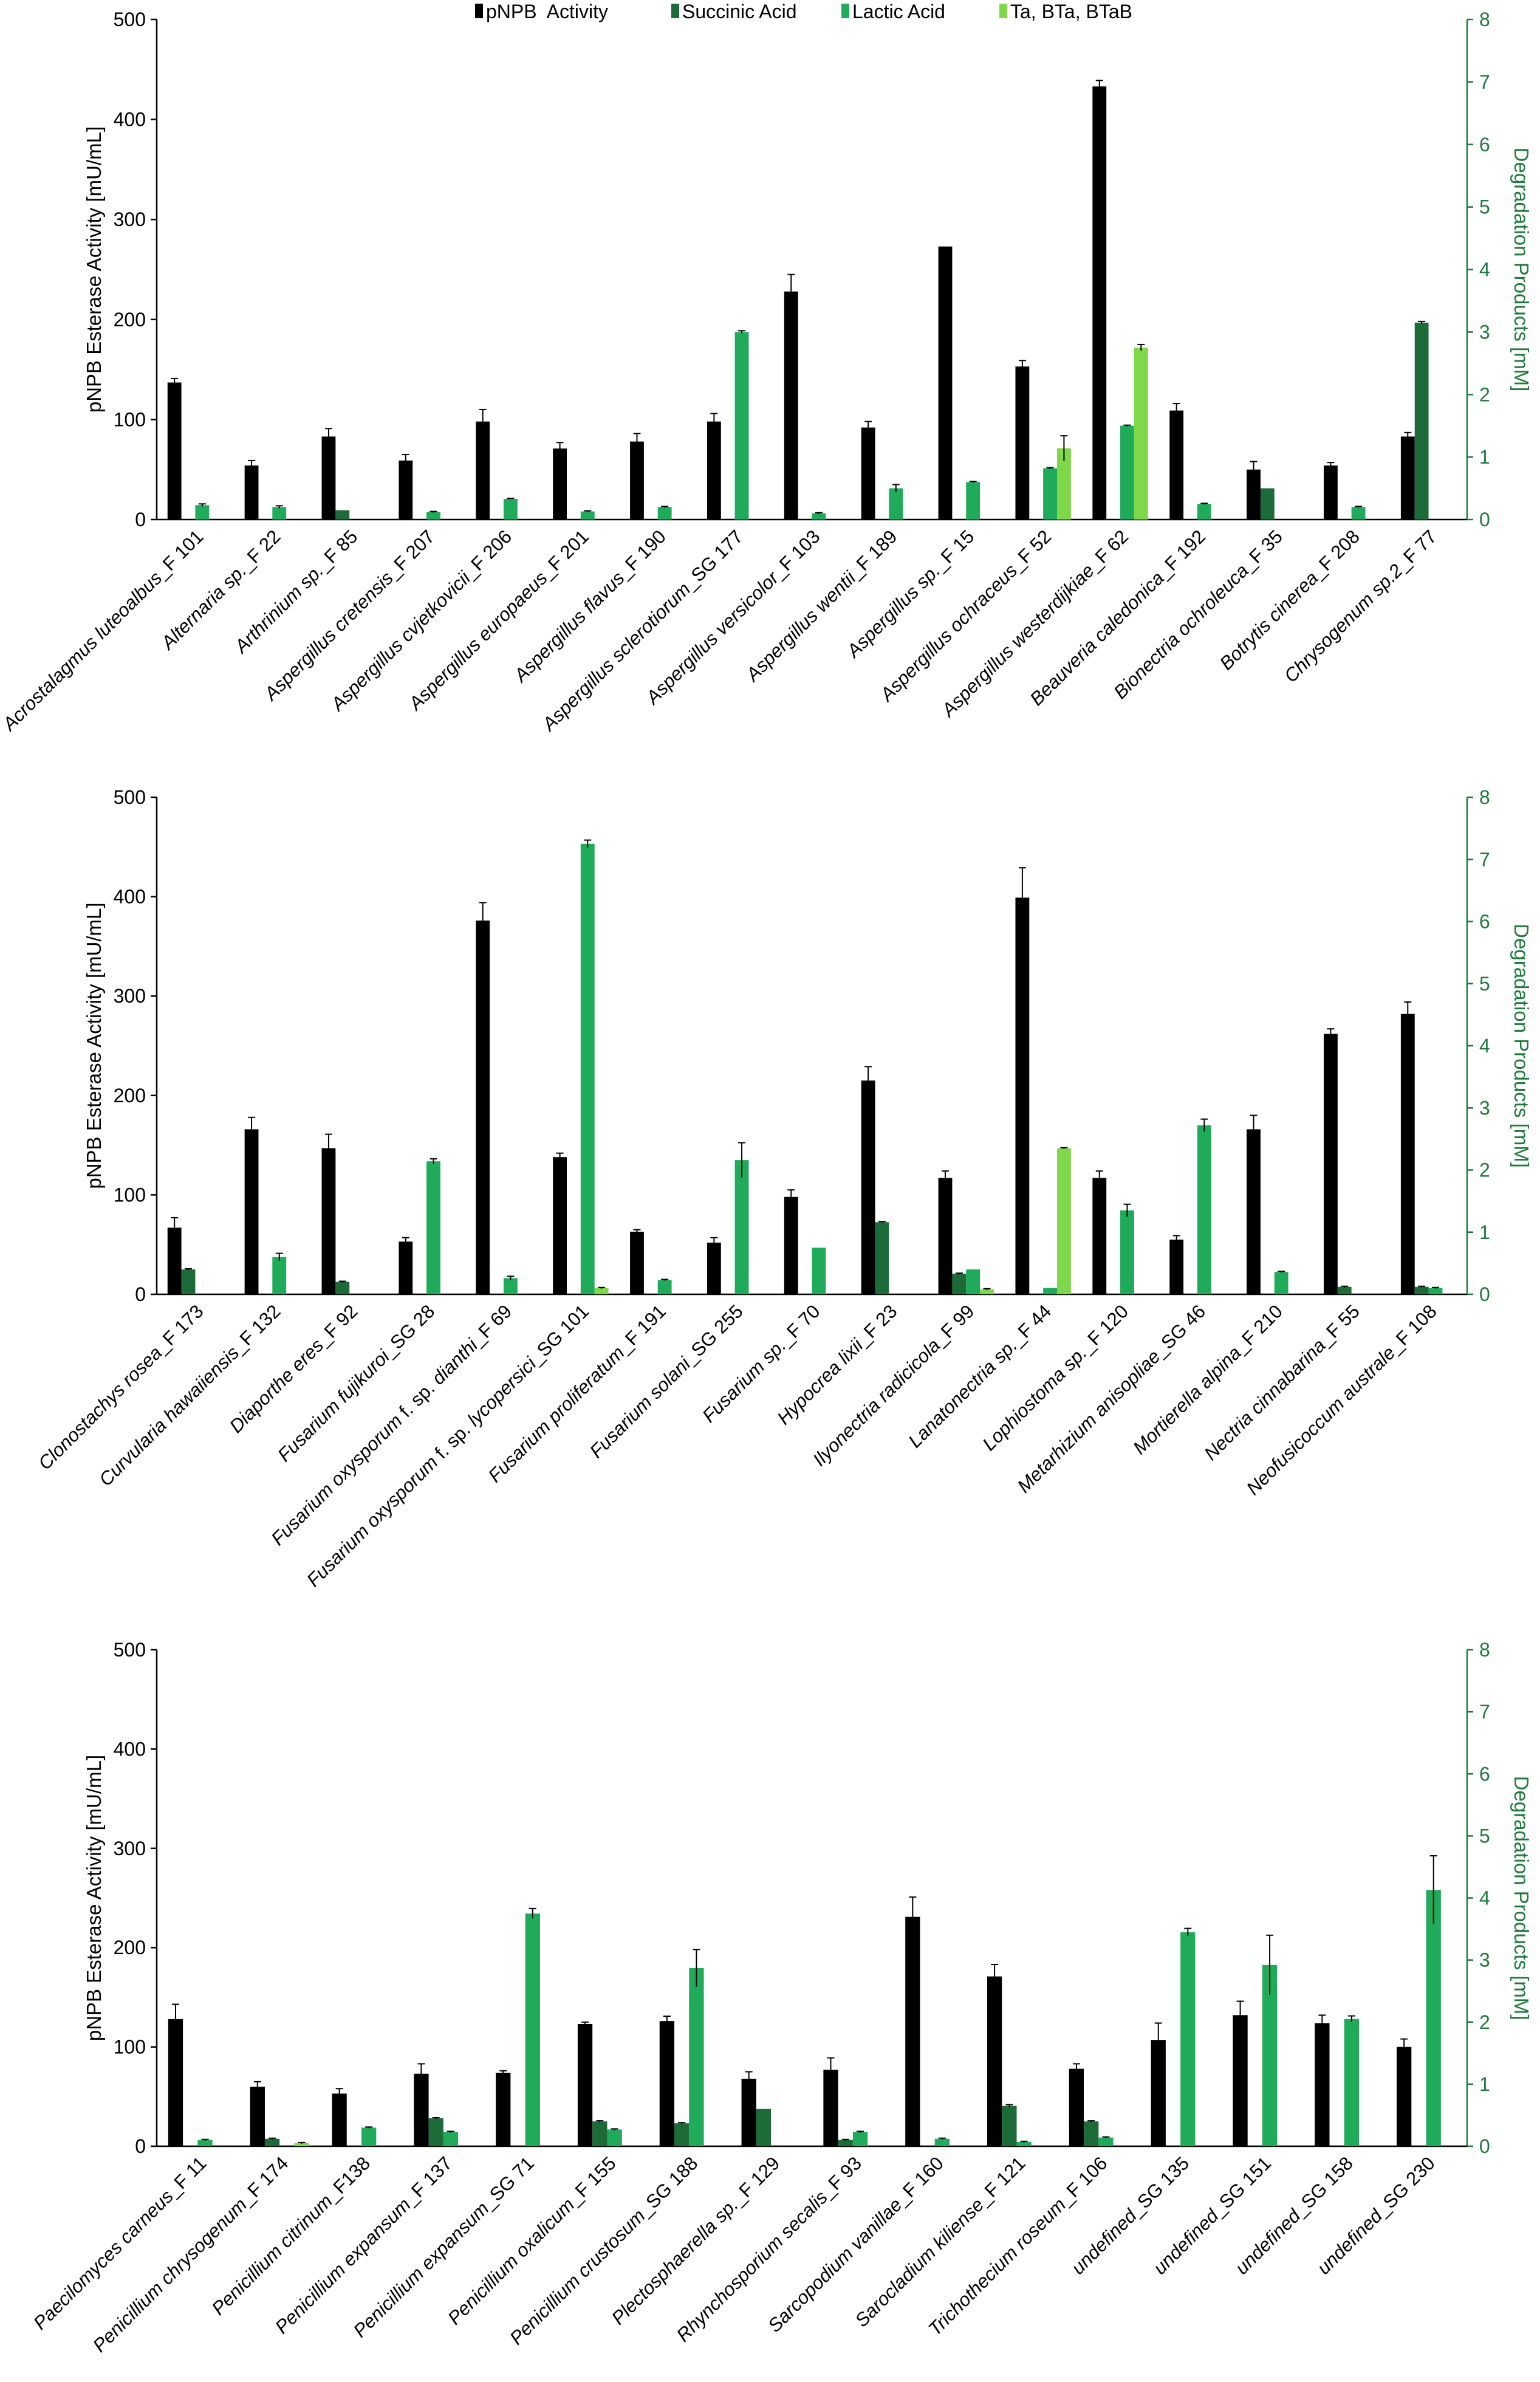  What do you see at coordinates (130, 120) in the screenshot?
I see `left-axis-tick-label: 400` at bounding box center [130, 120].